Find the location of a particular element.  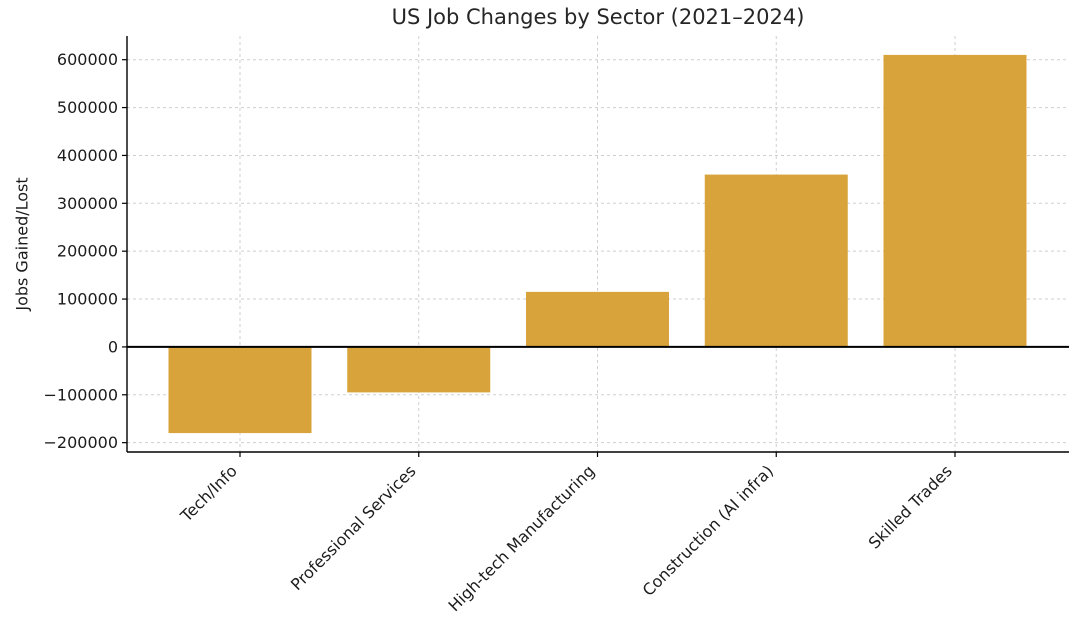

y-tick-label: 300000 is located at coordinates (87, 203).